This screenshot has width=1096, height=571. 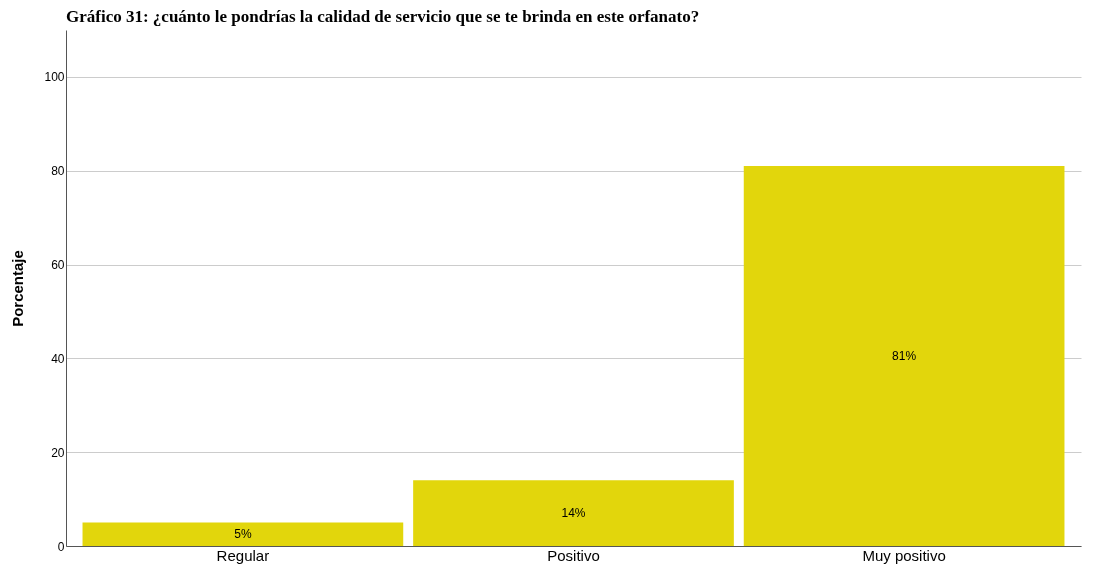 I want to click on y-tick-label: 40, so click(x=58, y=358).